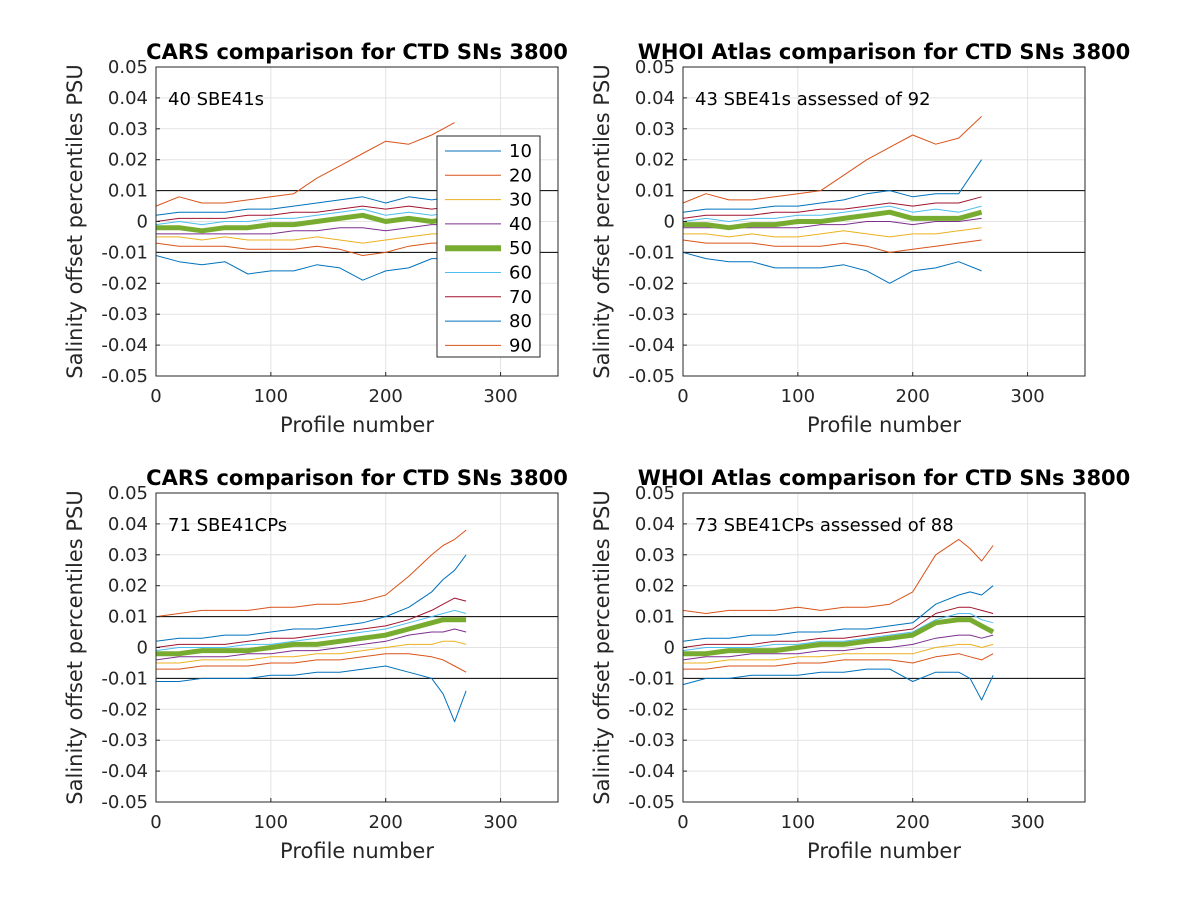  I want to click on legend-label-p30: 30, so click(520, 200).